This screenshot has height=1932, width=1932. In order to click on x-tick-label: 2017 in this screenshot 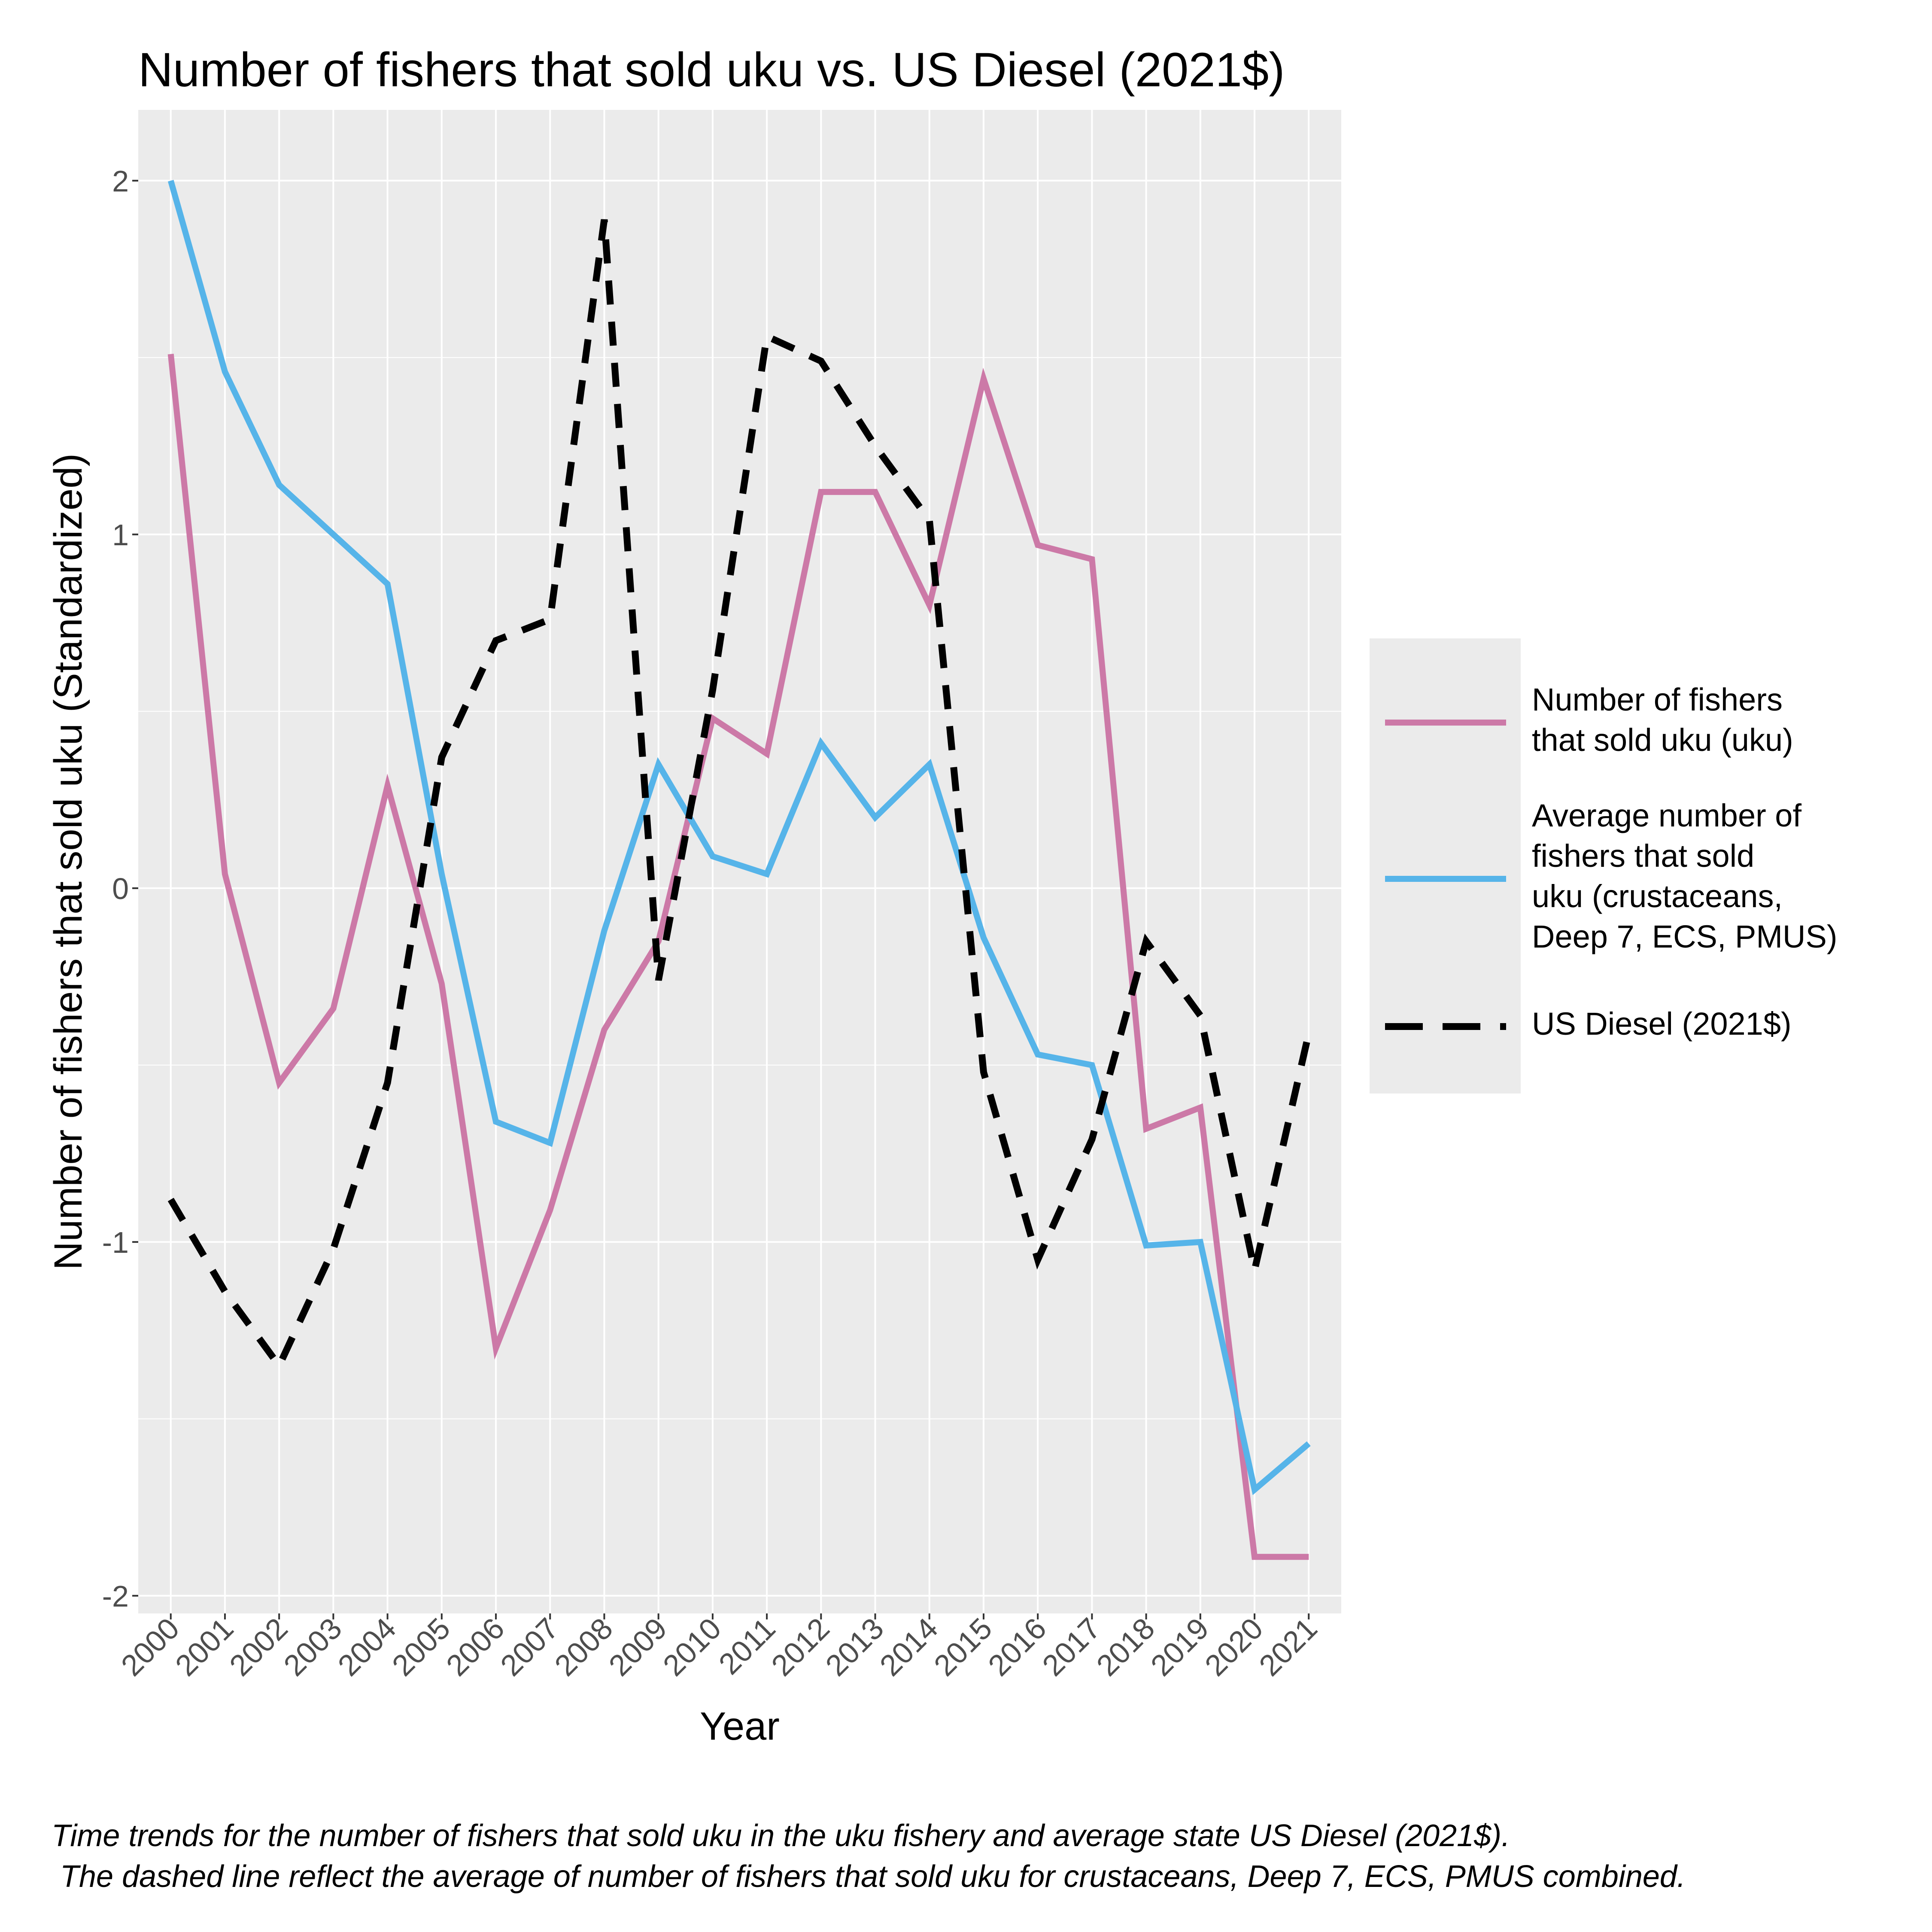, I will do `click(1071, 1646)`.